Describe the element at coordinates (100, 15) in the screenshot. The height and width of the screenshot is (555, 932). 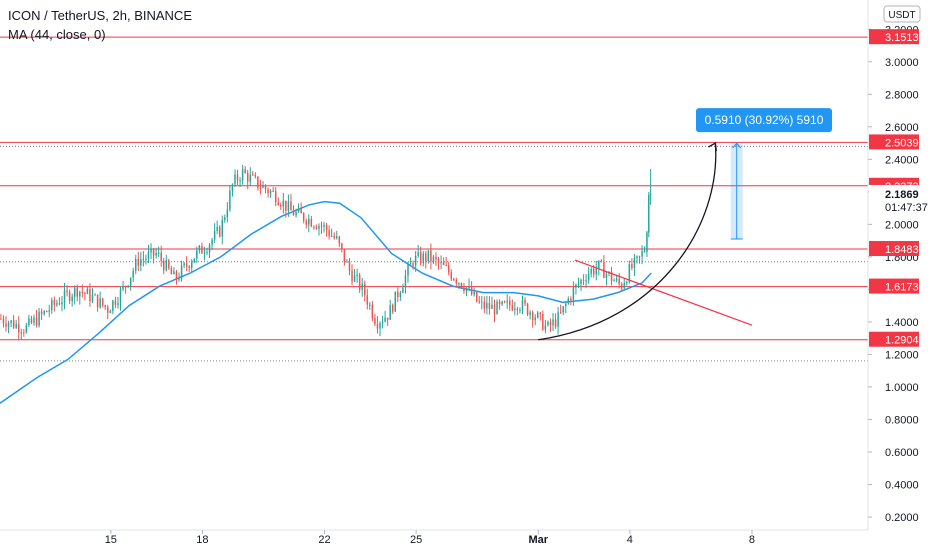
I see `symbol-title: ICON / TetherUS, 2h, BINANCE` at that location.